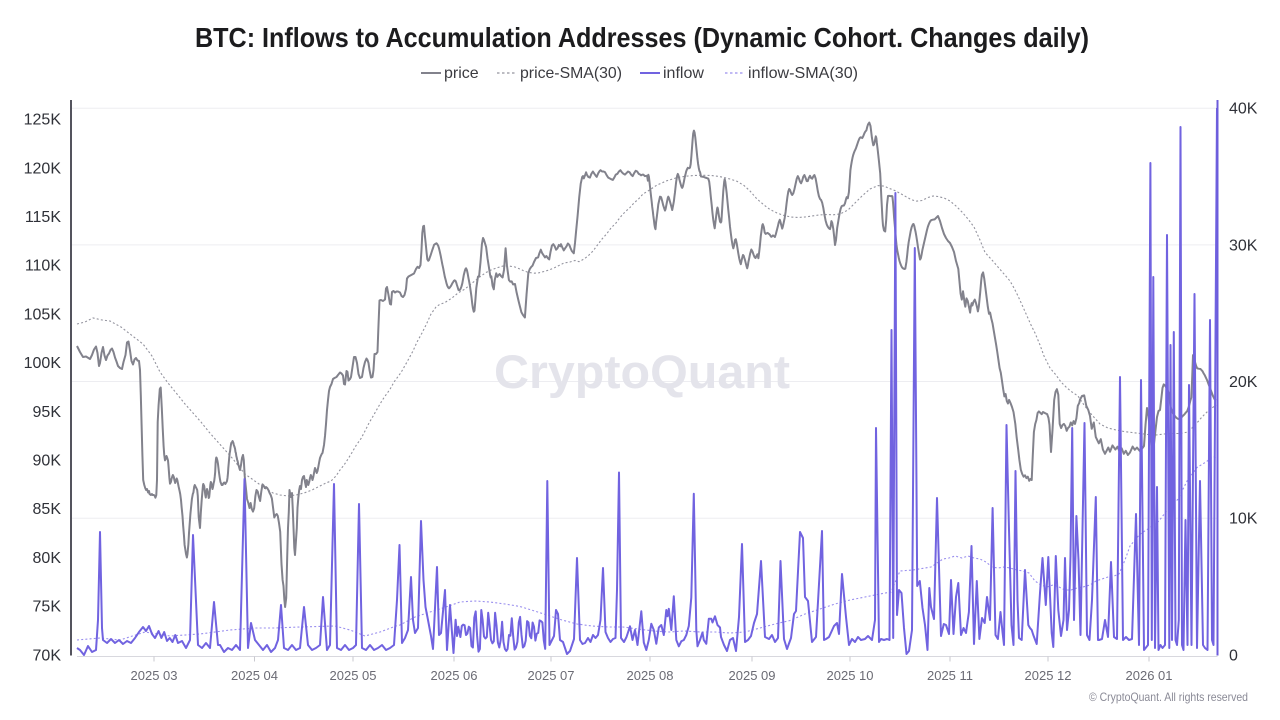 The width and height of the screenshot is (1280, 720). I want to click on svg-text: 40K, so click(1243, 109).